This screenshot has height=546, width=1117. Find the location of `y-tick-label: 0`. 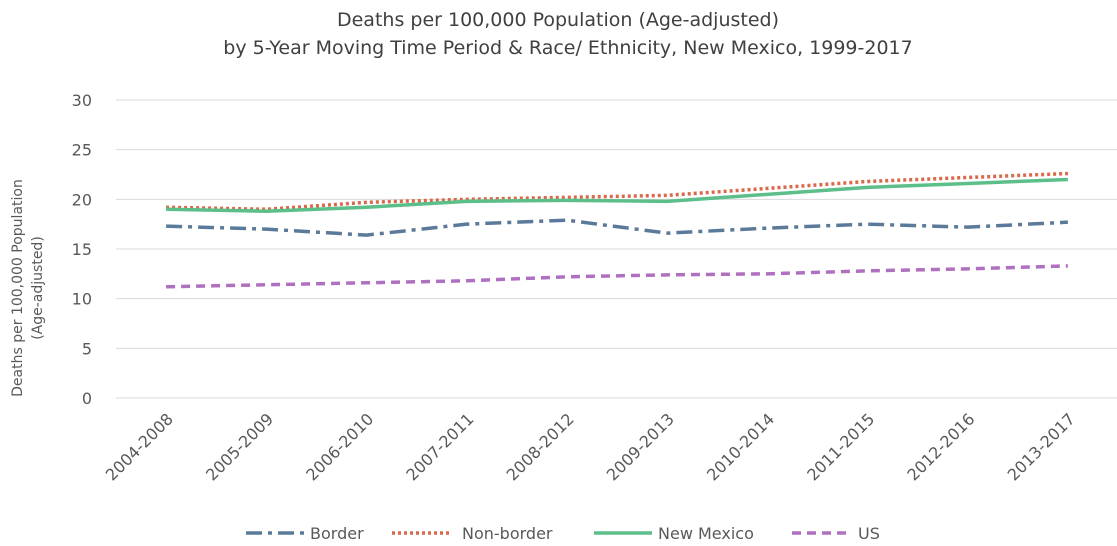

y-tick-label: 0 is located at coordinates (87, 398).